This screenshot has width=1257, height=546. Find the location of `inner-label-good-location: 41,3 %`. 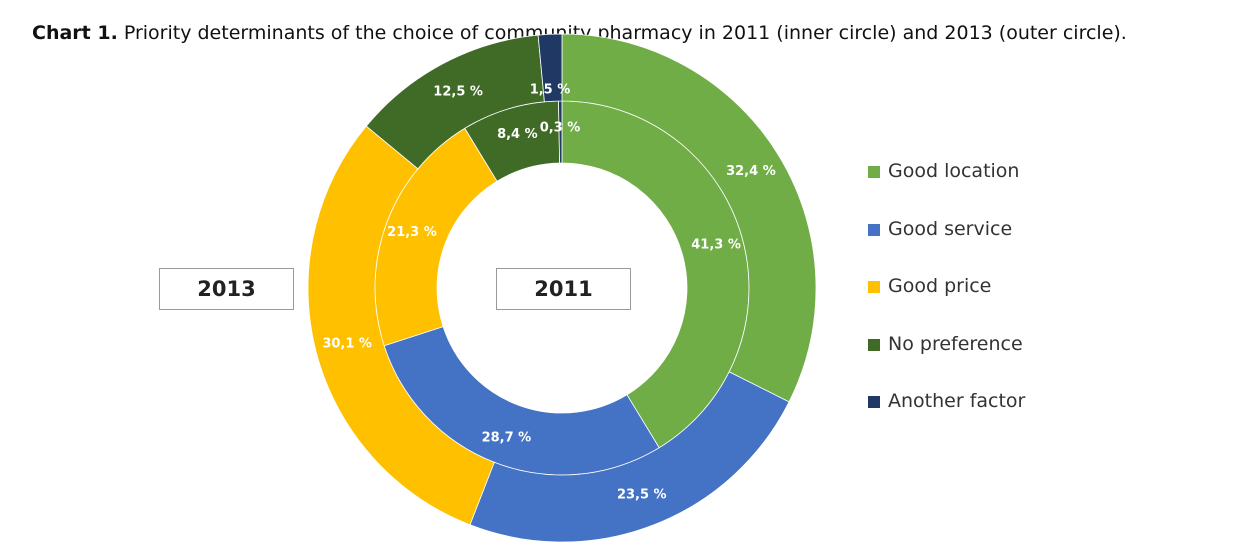

inner-label-good-location: 41,3 % is located at coordinates (716, 244).